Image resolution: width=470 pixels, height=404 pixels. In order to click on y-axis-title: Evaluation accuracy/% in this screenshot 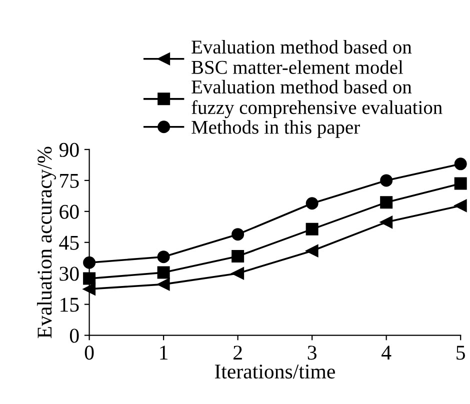, I will do `click(46, 242)`.